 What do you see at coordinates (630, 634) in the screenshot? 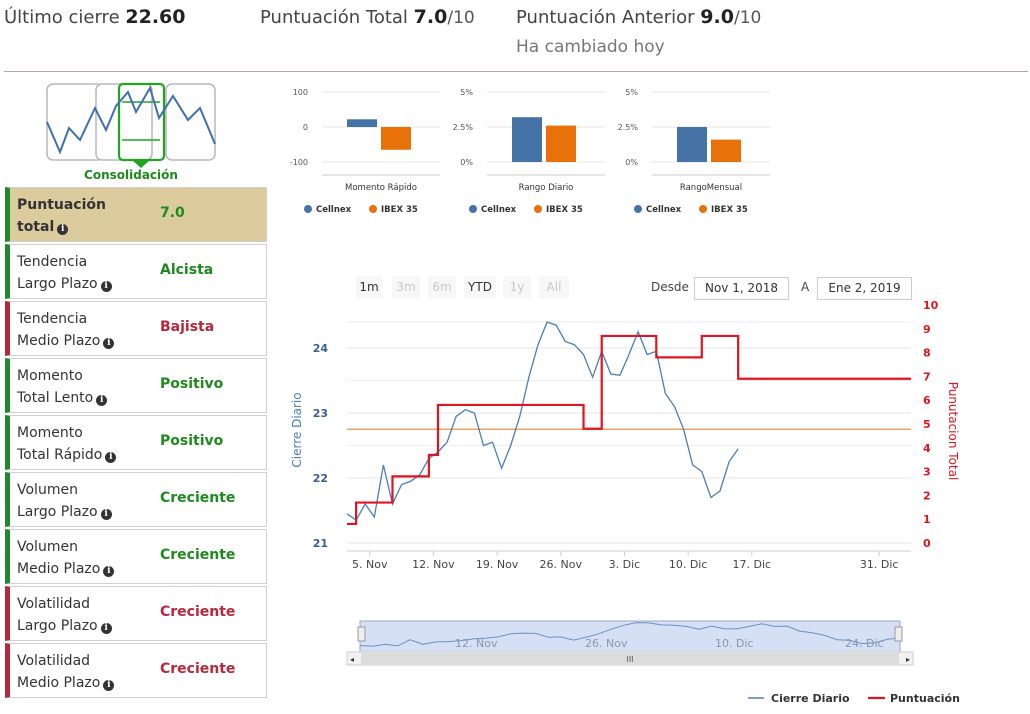
I see `navigator-series` at bounding box center [630, 634].